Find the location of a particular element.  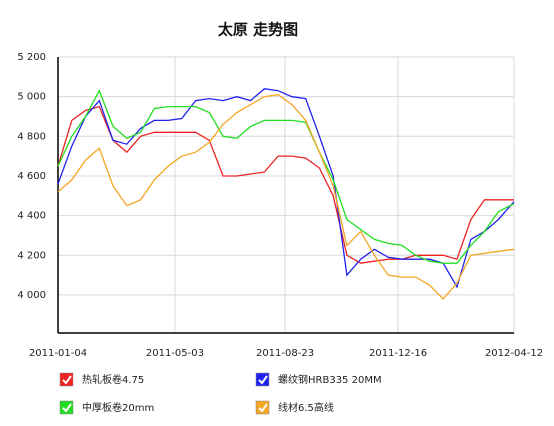

y-tick-label: 5 200 is located at coordinates (31, 57).